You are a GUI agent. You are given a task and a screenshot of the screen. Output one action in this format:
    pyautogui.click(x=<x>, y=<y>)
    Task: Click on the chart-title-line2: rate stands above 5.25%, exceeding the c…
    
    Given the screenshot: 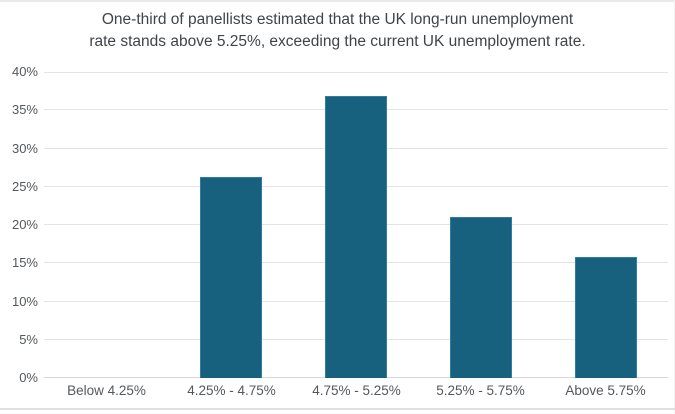 What is the action you would take?
    pyautogui.click(x=337, y=41)
    